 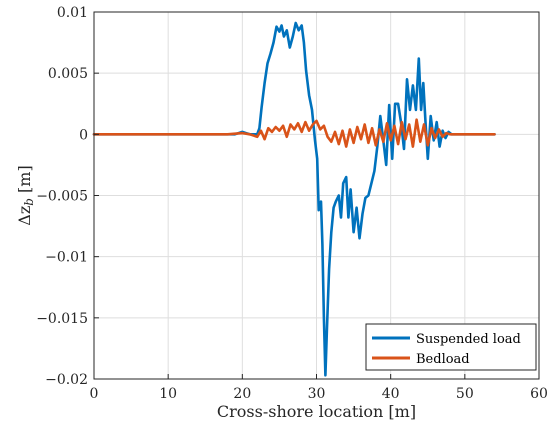 What do you see at coordinates (242, 394) in the screenshot?
I see `x-tick-label: 20` at bounding box center [242, 394].